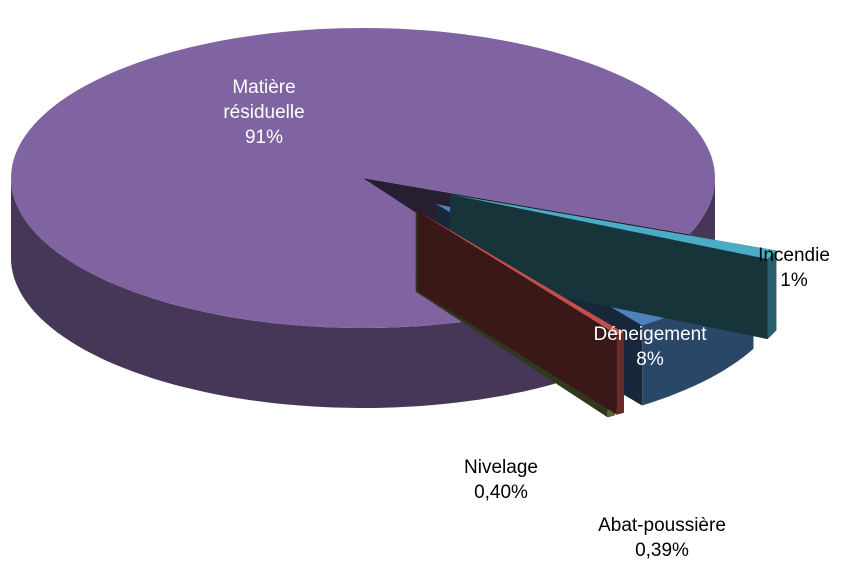 The image size is (844, 566). Describe the element at coordinates (650, 334) in the screenshot. I see `category-label: Déneigement` at that location.